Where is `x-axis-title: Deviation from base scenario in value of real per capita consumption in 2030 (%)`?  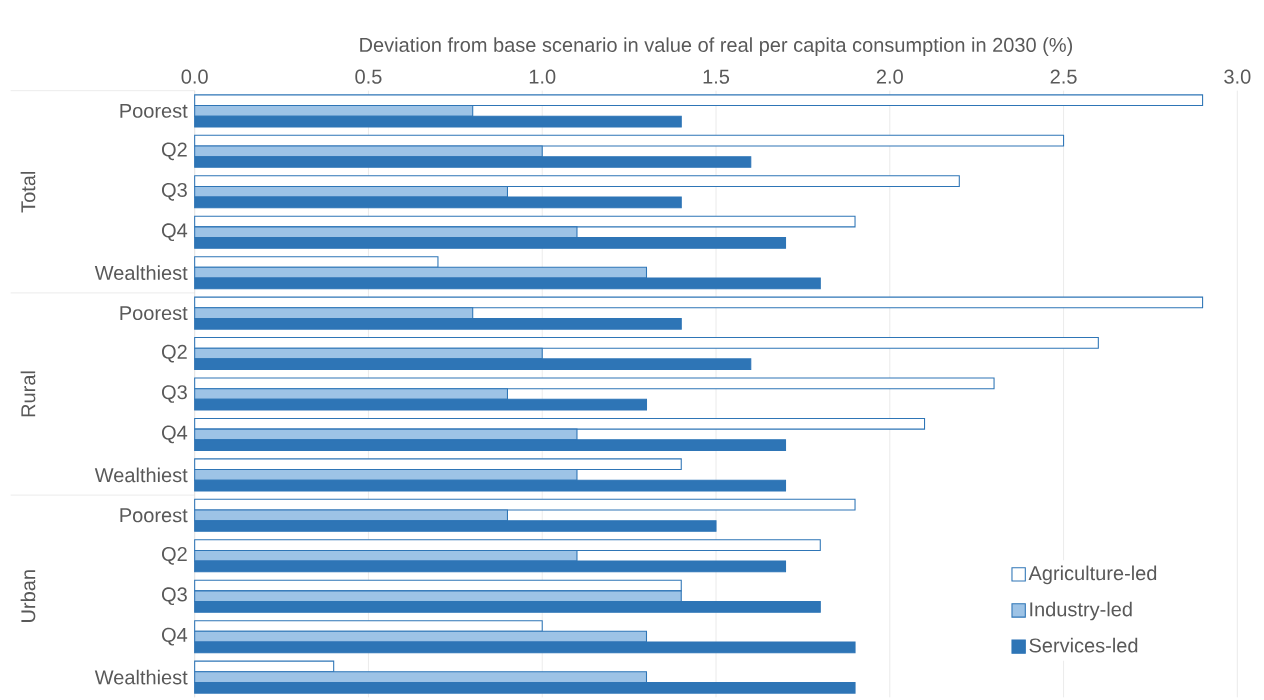 x-axis-title: Deviation from base scenario in value of real per capita consumption in 2030 (%) is located at coordinates (716, 46).